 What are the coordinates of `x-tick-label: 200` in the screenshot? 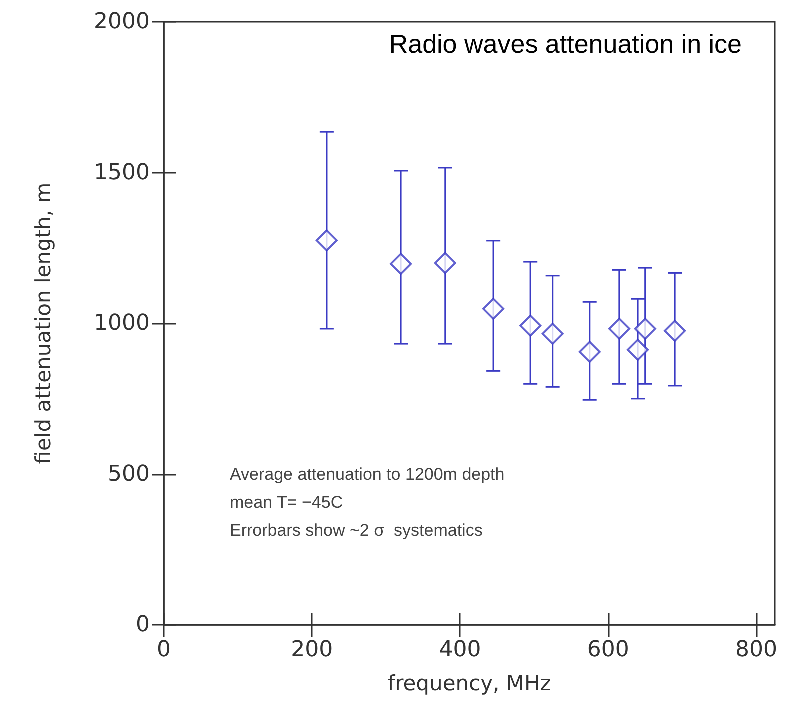 It's located at (312, 650).